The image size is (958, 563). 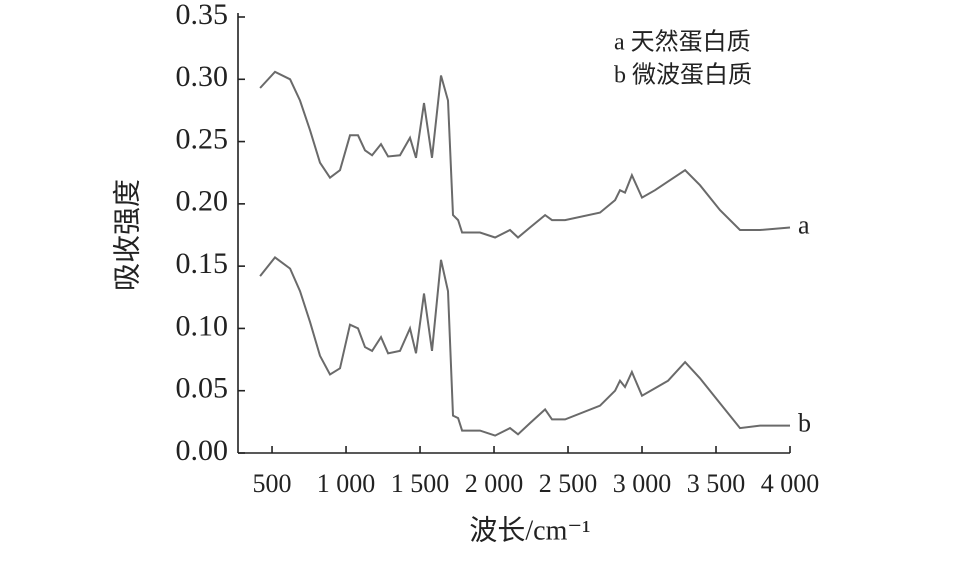 I want to click on x-axis-label: 波长/cm⁻¹, so click(x=529, y=530).